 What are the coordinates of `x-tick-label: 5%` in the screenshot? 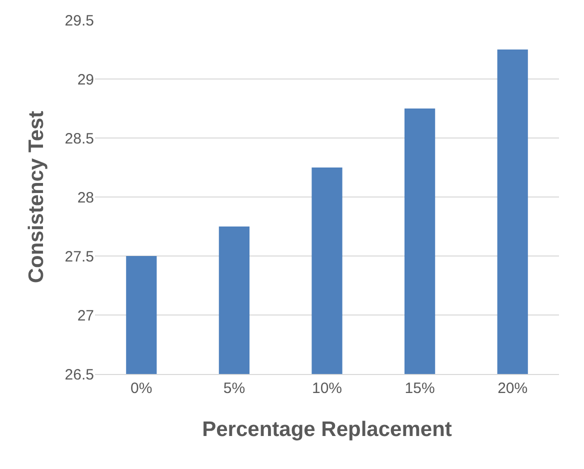 It's located at (234, 388).